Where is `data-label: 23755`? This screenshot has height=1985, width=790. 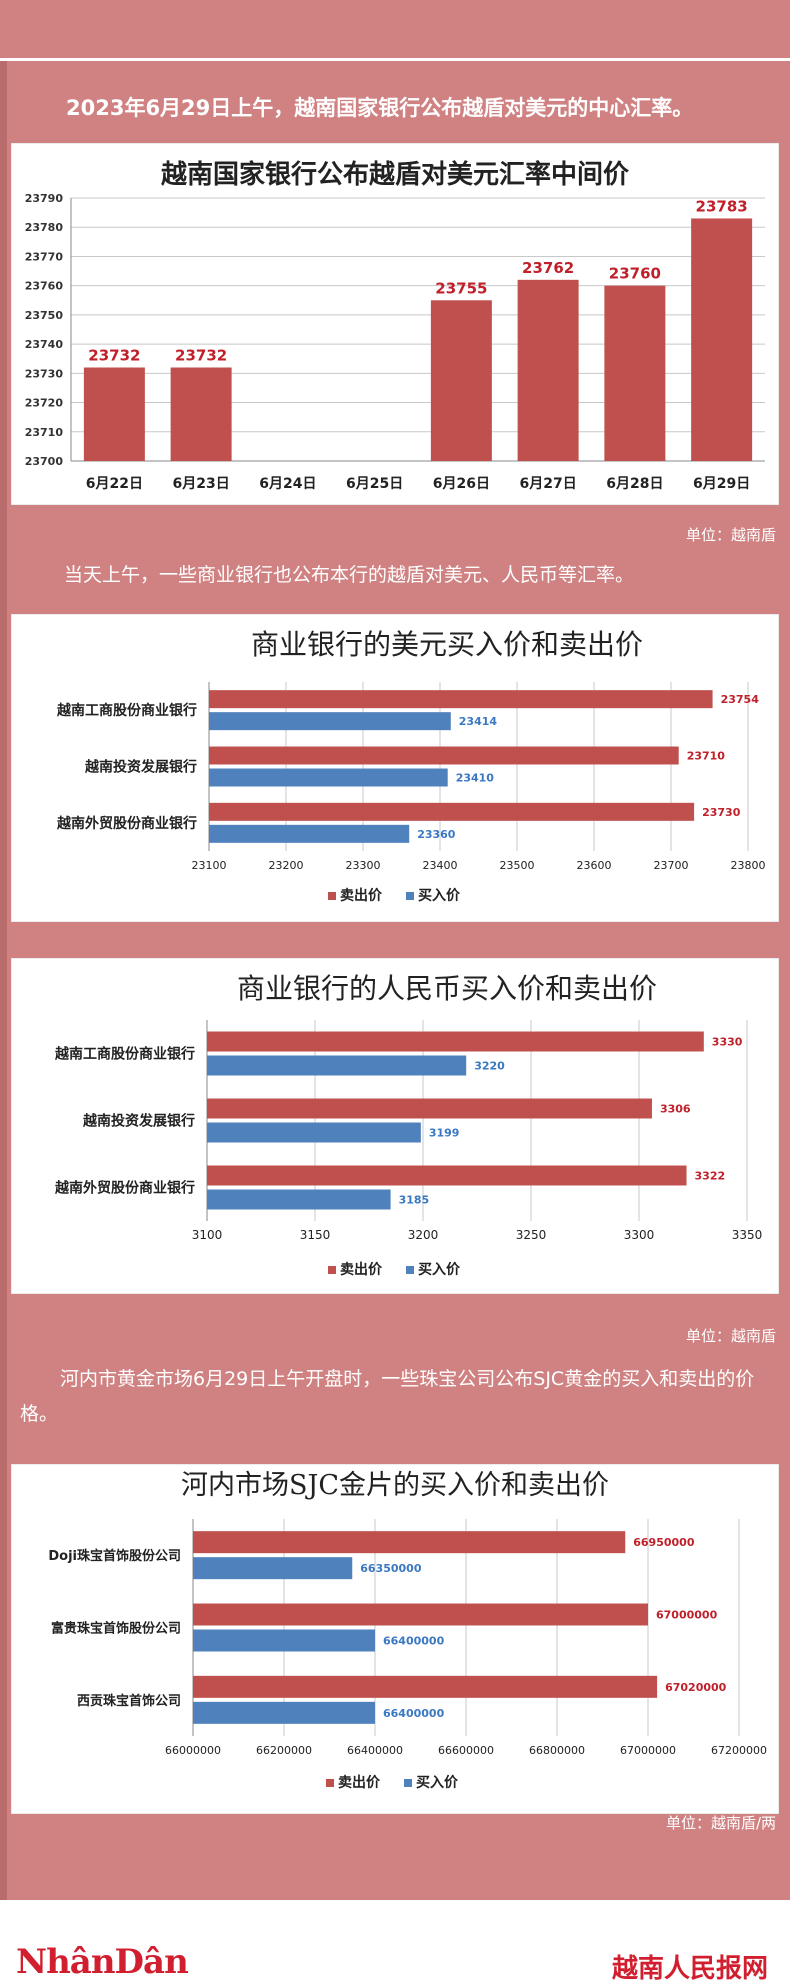
data-label: 23755 is located at coordinates (461, 288).